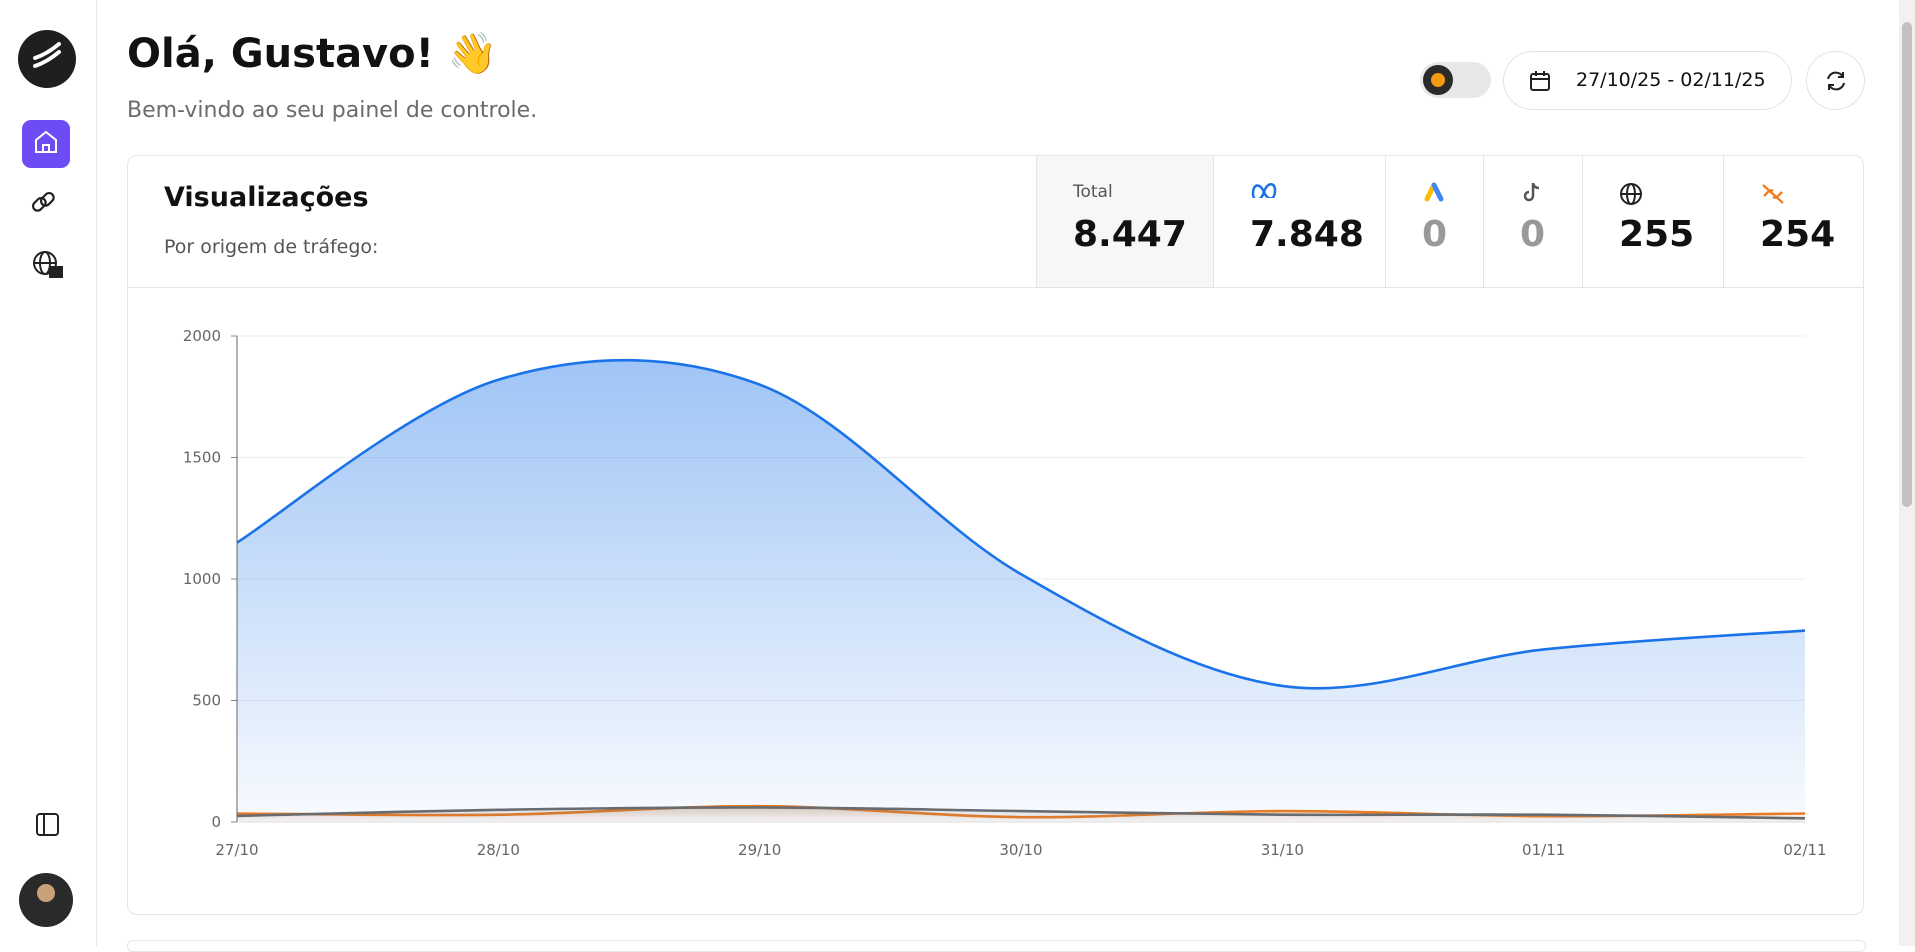 The width and height of the screenshot is (1915, 952). What do you see at coordinates (266, 197) in the screenshot?
I see `card-title: Visualizações` at bounding box center [266, 197].